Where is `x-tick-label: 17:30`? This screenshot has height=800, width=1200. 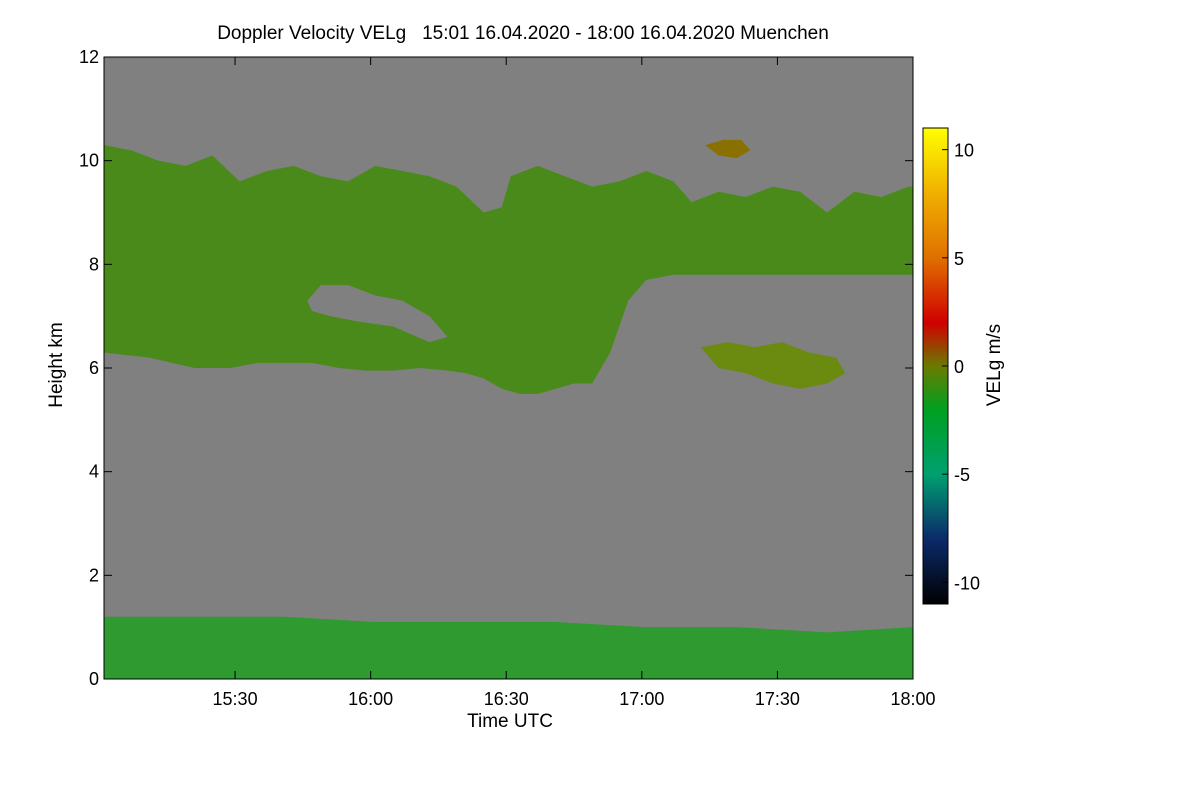 x-tick-label: 17:30 is located at coordinates (777, 699).